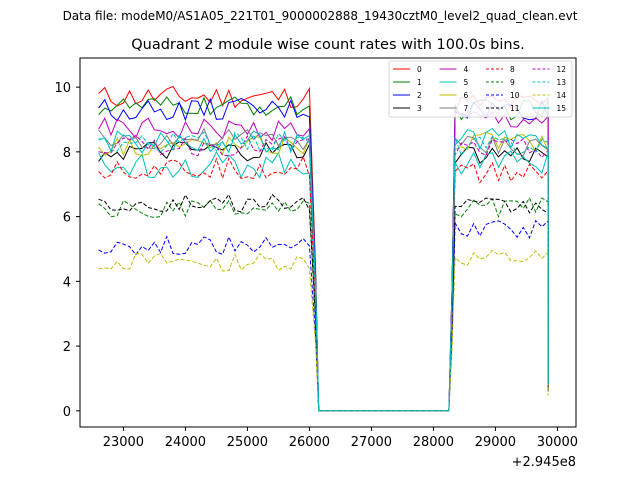 Image resolution: width=640 pixels, height=480 pixels. What do you see at coordinates (247, 442) in the screenshot?
I see `x-tick-label: 25000` at bounding box center [247, 442].